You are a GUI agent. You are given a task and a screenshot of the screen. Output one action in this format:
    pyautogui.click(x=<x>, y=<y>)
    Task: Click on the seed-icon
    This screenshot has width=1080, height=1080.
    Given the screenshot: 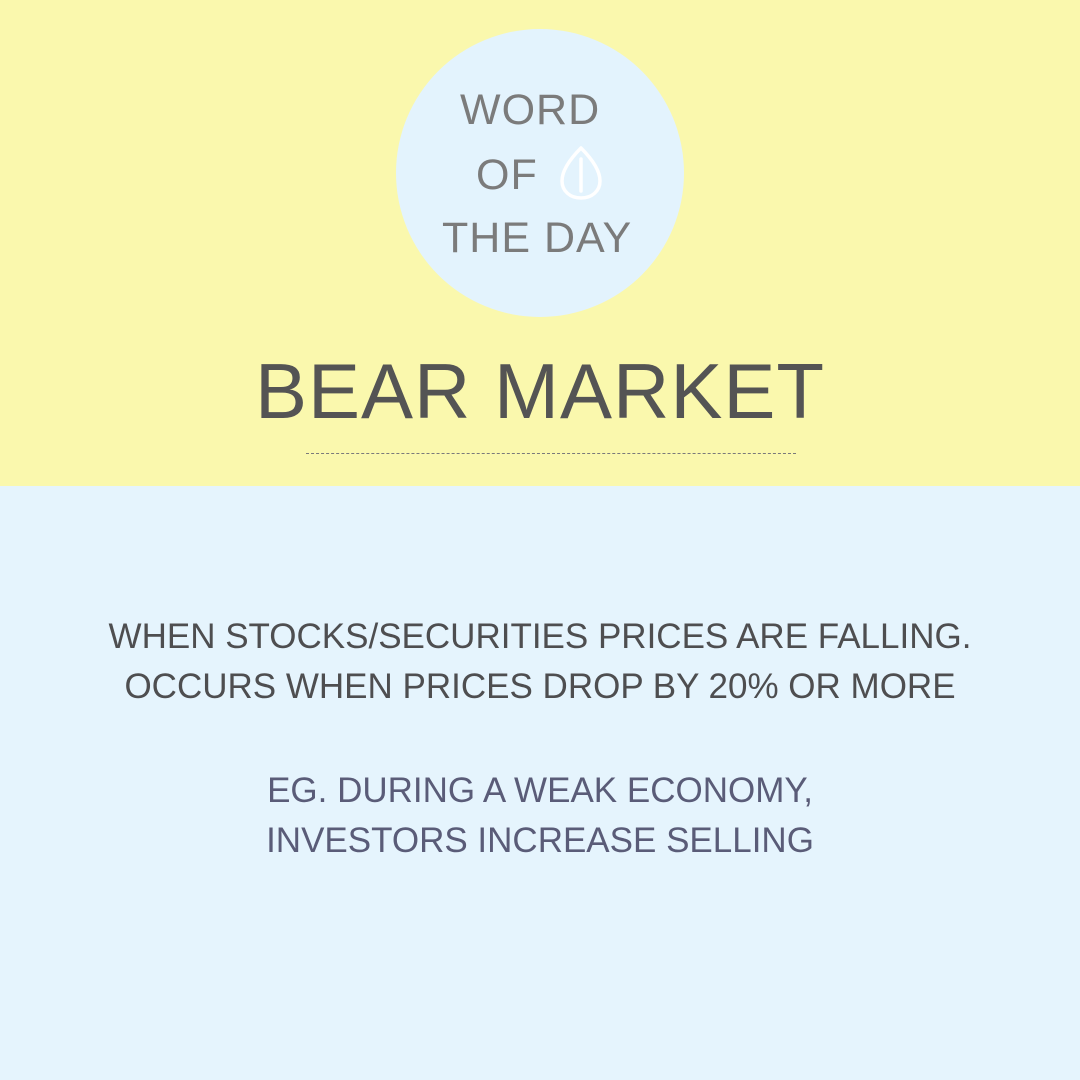 What is the action you would take?
    pyautogui.click(x=581, y=173)
    